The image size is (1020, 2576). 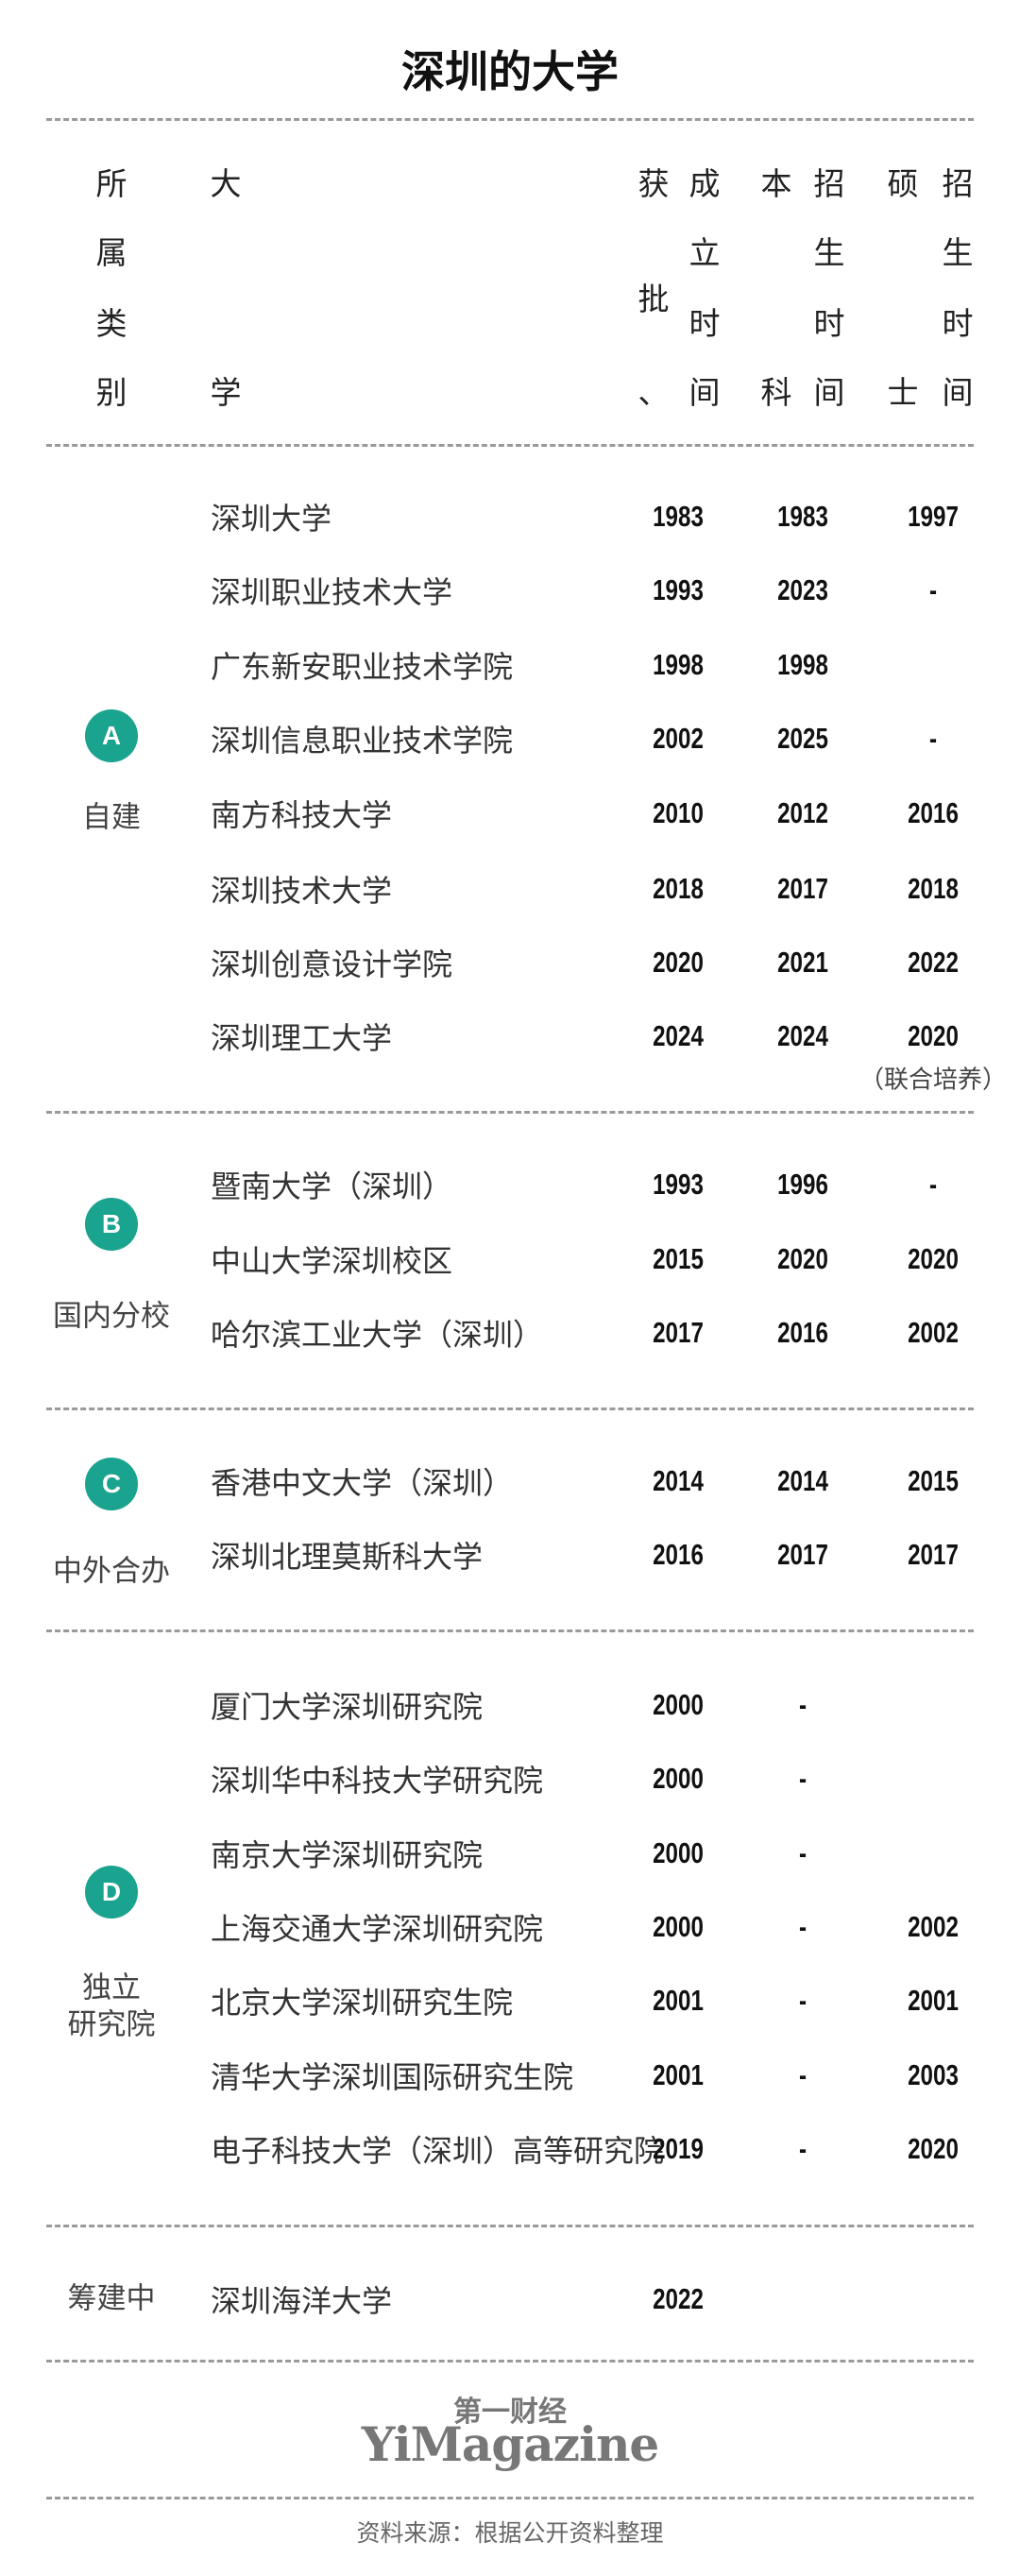 I want to click on founded-year: 2010, so click(x=678, y=813).